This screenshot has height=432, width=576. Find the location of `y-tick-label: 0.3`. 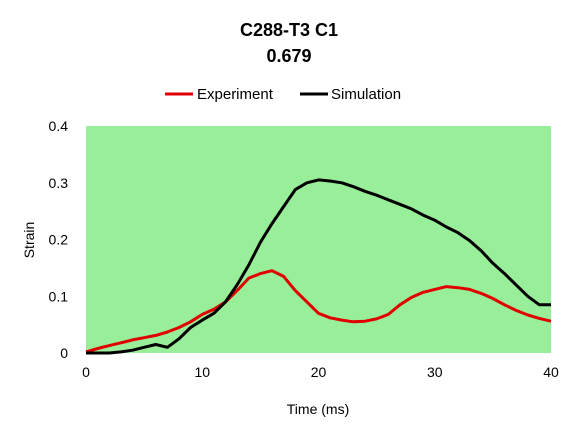

y-tick-label: 0.3 is located at coordinates (59, 183).